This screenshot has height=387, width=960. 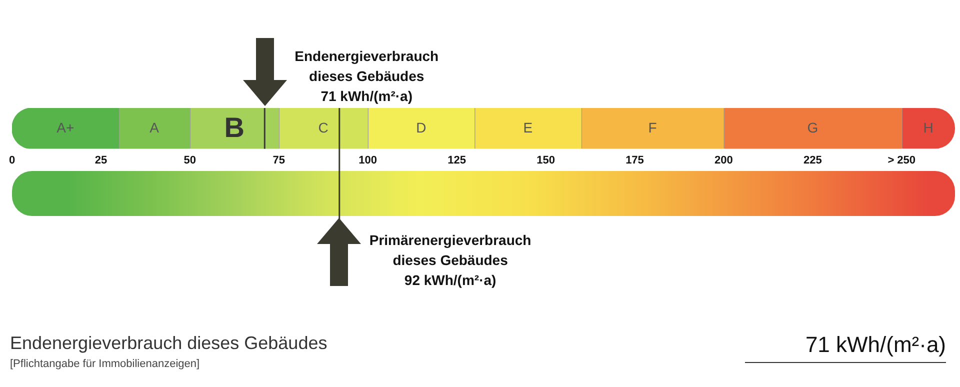 I want to click on text: 71 kWh/(m²·a), so click(x=845, y=347).